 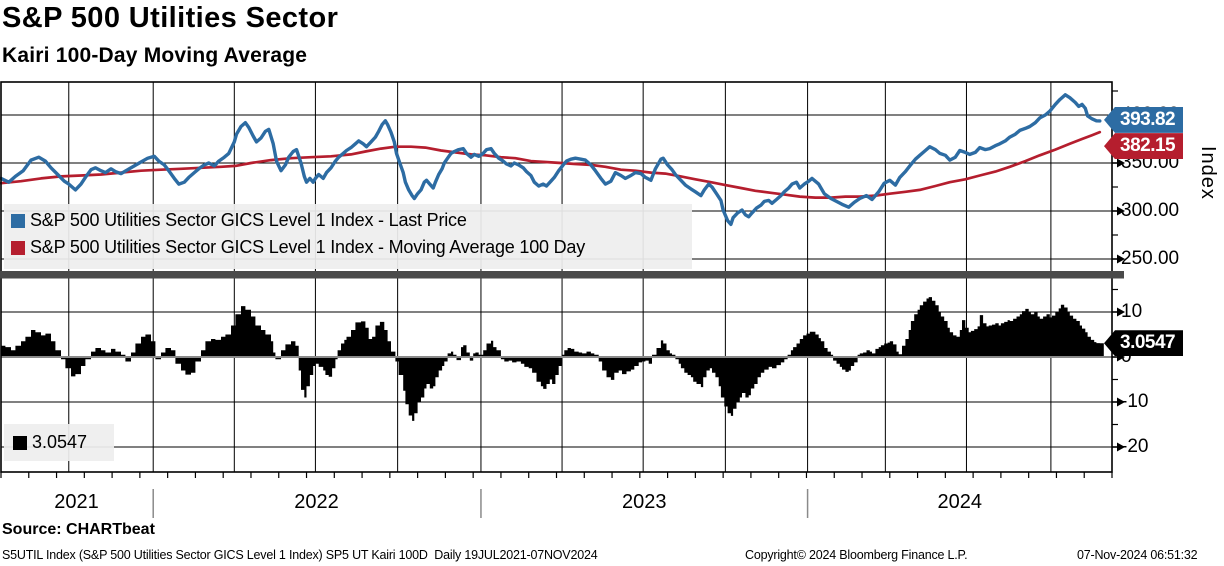 What do you see at coordinates (562, 275) in the screenshot?
I see `panel-separator` at bounding box center [562, 275].